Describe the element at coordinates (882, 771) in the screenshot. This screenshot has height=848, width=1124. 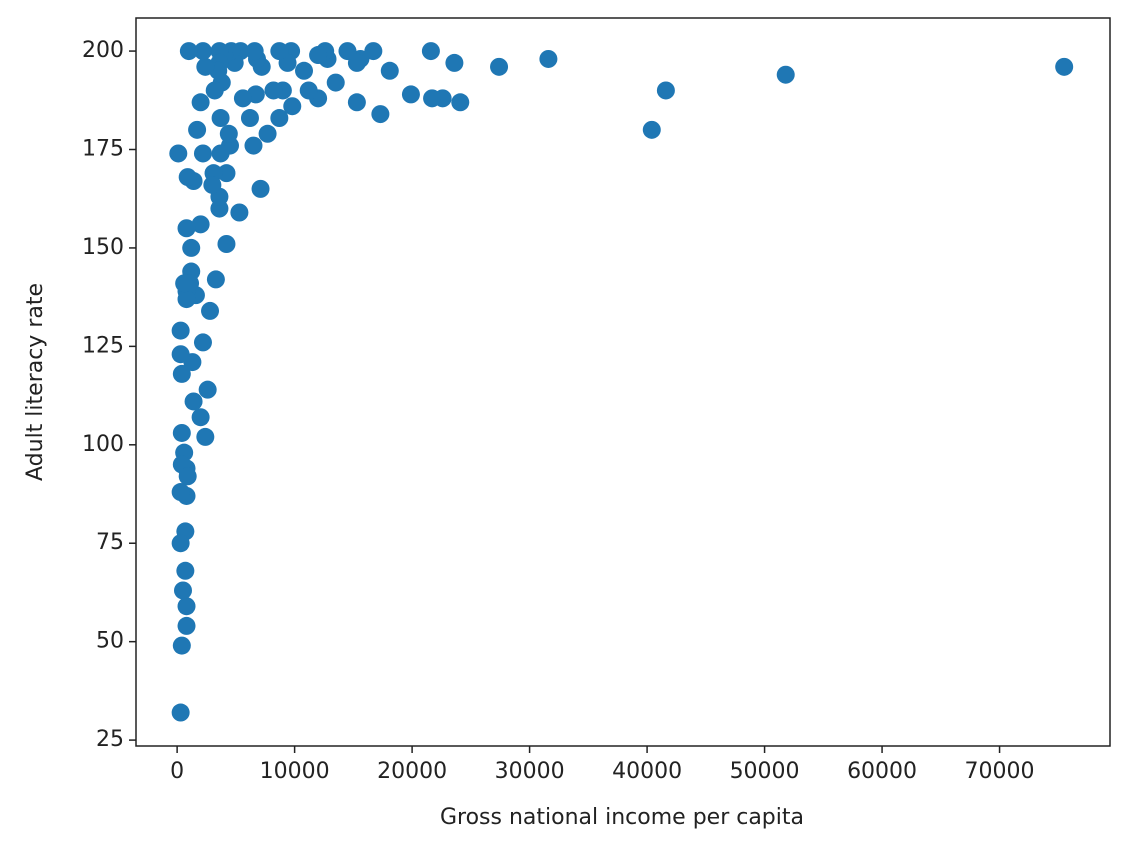
I see `x-tick-label: 60000` at that location.